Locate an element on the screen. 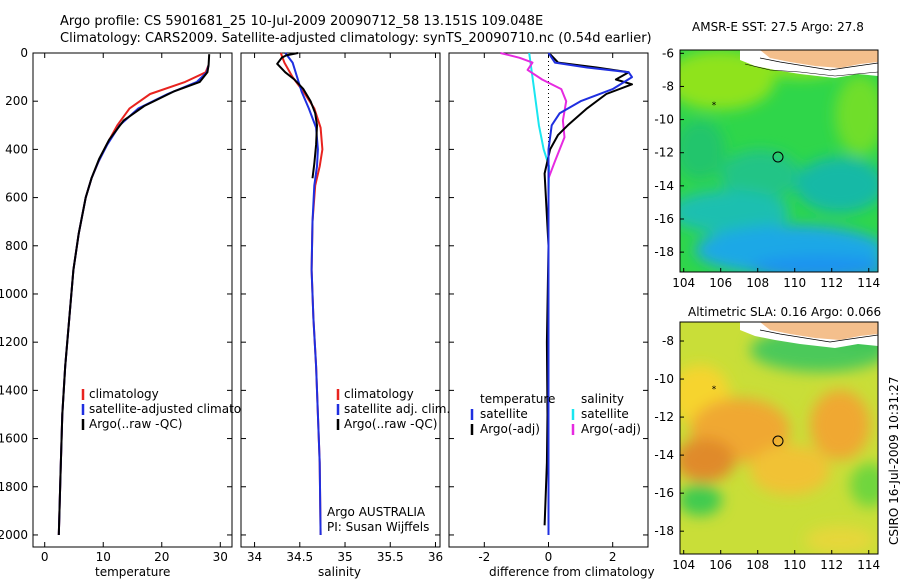  x-tick-label: 36 is located at coordinates (435, 557).